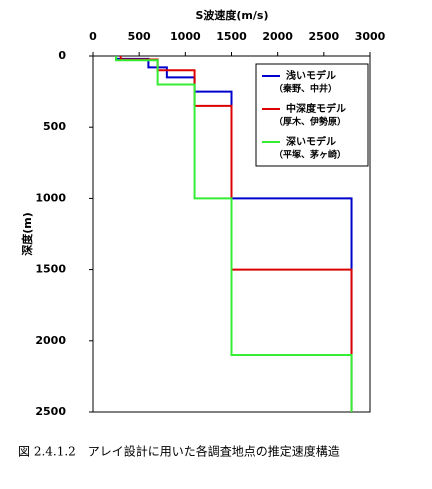 This screenshot has width=432, height=489. Describe the element at coordinates (185, 36) in the screenshot. I see `x-tick-label: 1000` at that location.